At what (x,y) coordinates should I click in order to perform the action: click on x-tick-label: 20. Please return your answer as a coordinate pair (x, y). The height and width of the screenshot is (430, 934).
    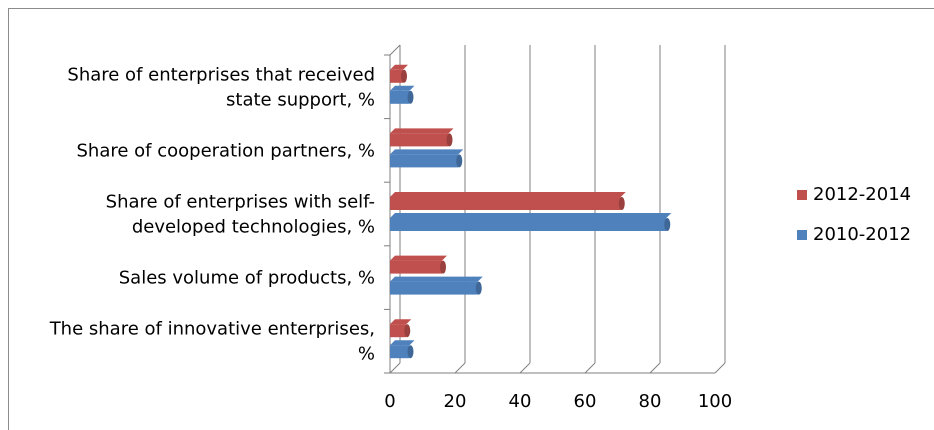
    Looking at the image, I should click on (455, 401).